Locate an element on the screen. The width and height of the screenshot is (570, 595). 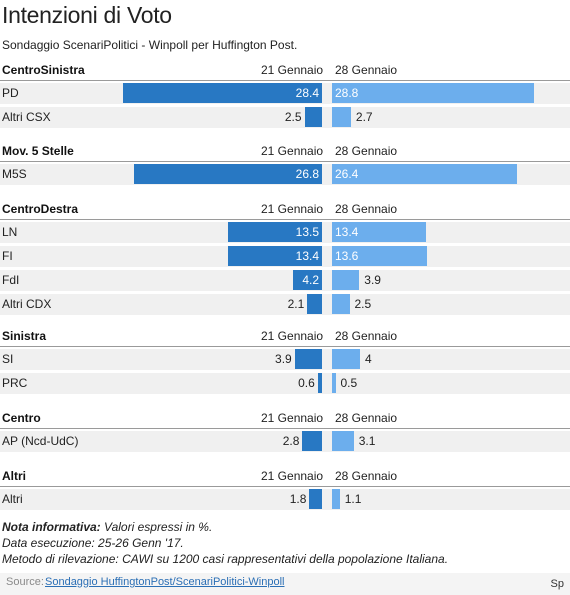
row-label: LN is located at coordinates (10, 232).